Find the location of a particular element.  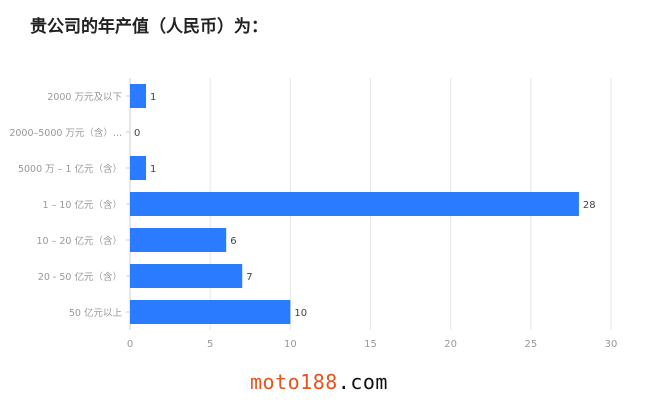

data-label: 6 is located at coordinates (233, 241).